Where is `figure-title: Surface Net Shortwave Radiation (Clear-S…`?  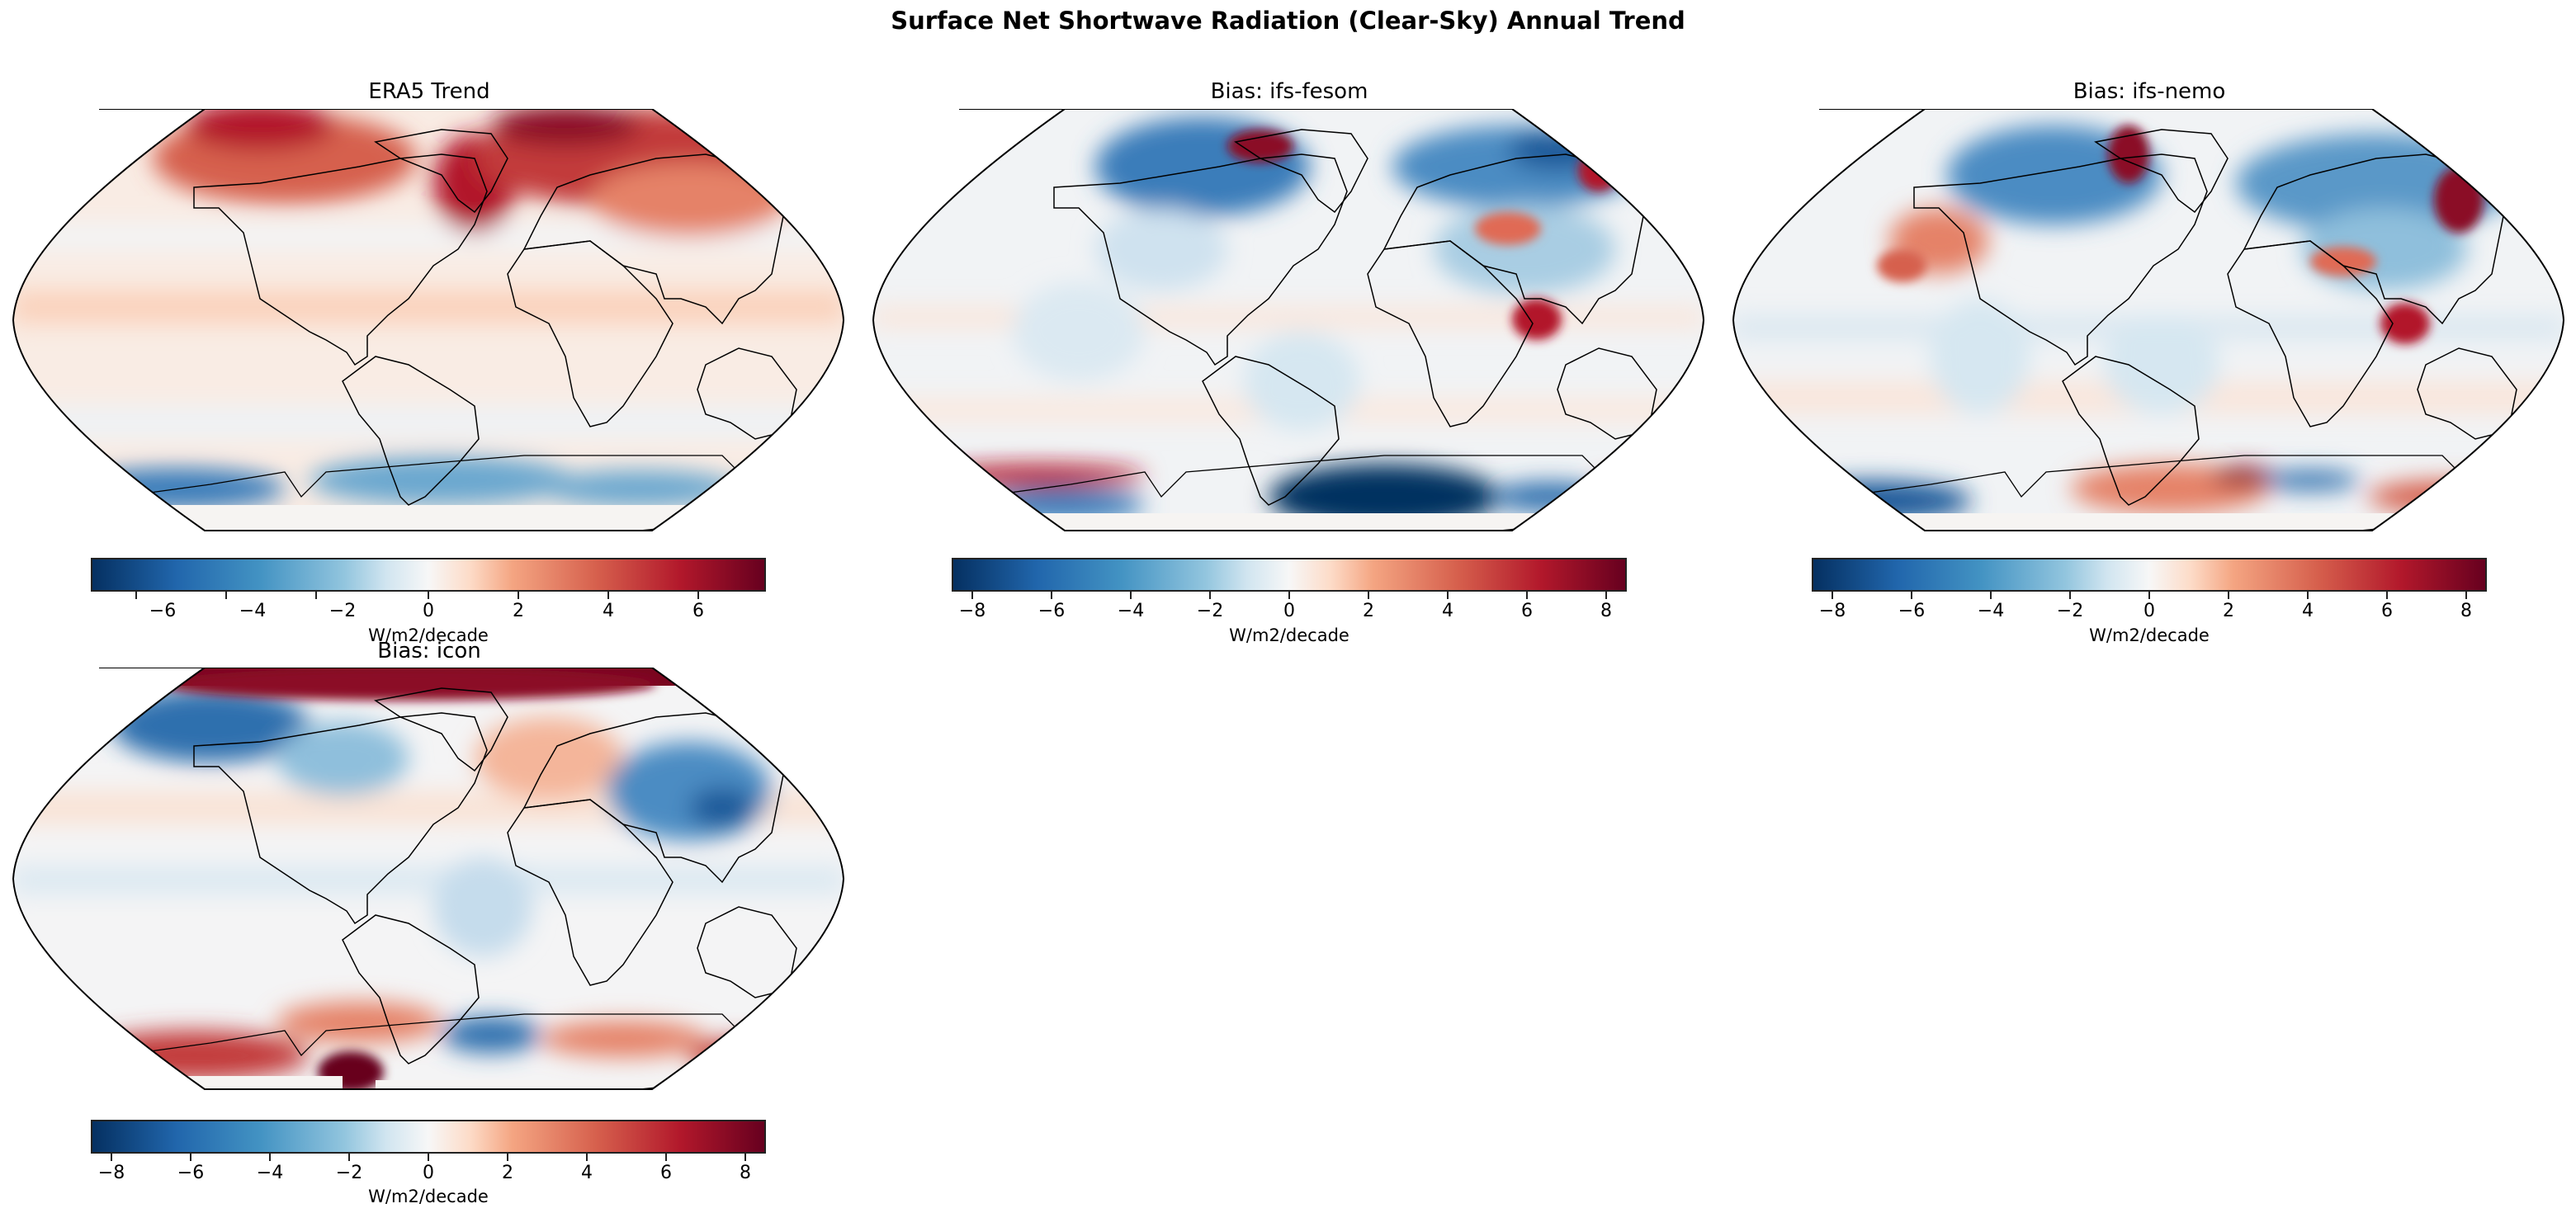
figure-title: Surface Net Shortwave Radiation (Clear-S… is located at coordinates (1288, 21).